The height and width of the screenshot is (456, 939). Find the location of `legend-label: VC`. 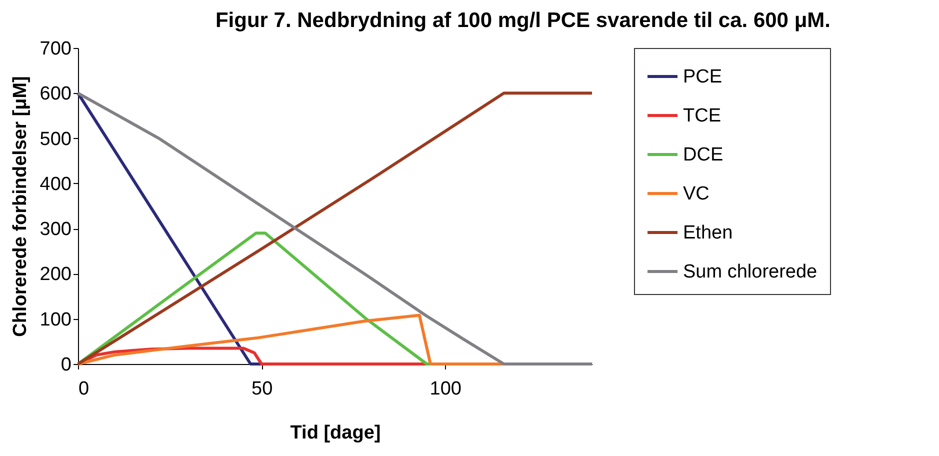

legend-label: VC is located at coordinates (696, 194).